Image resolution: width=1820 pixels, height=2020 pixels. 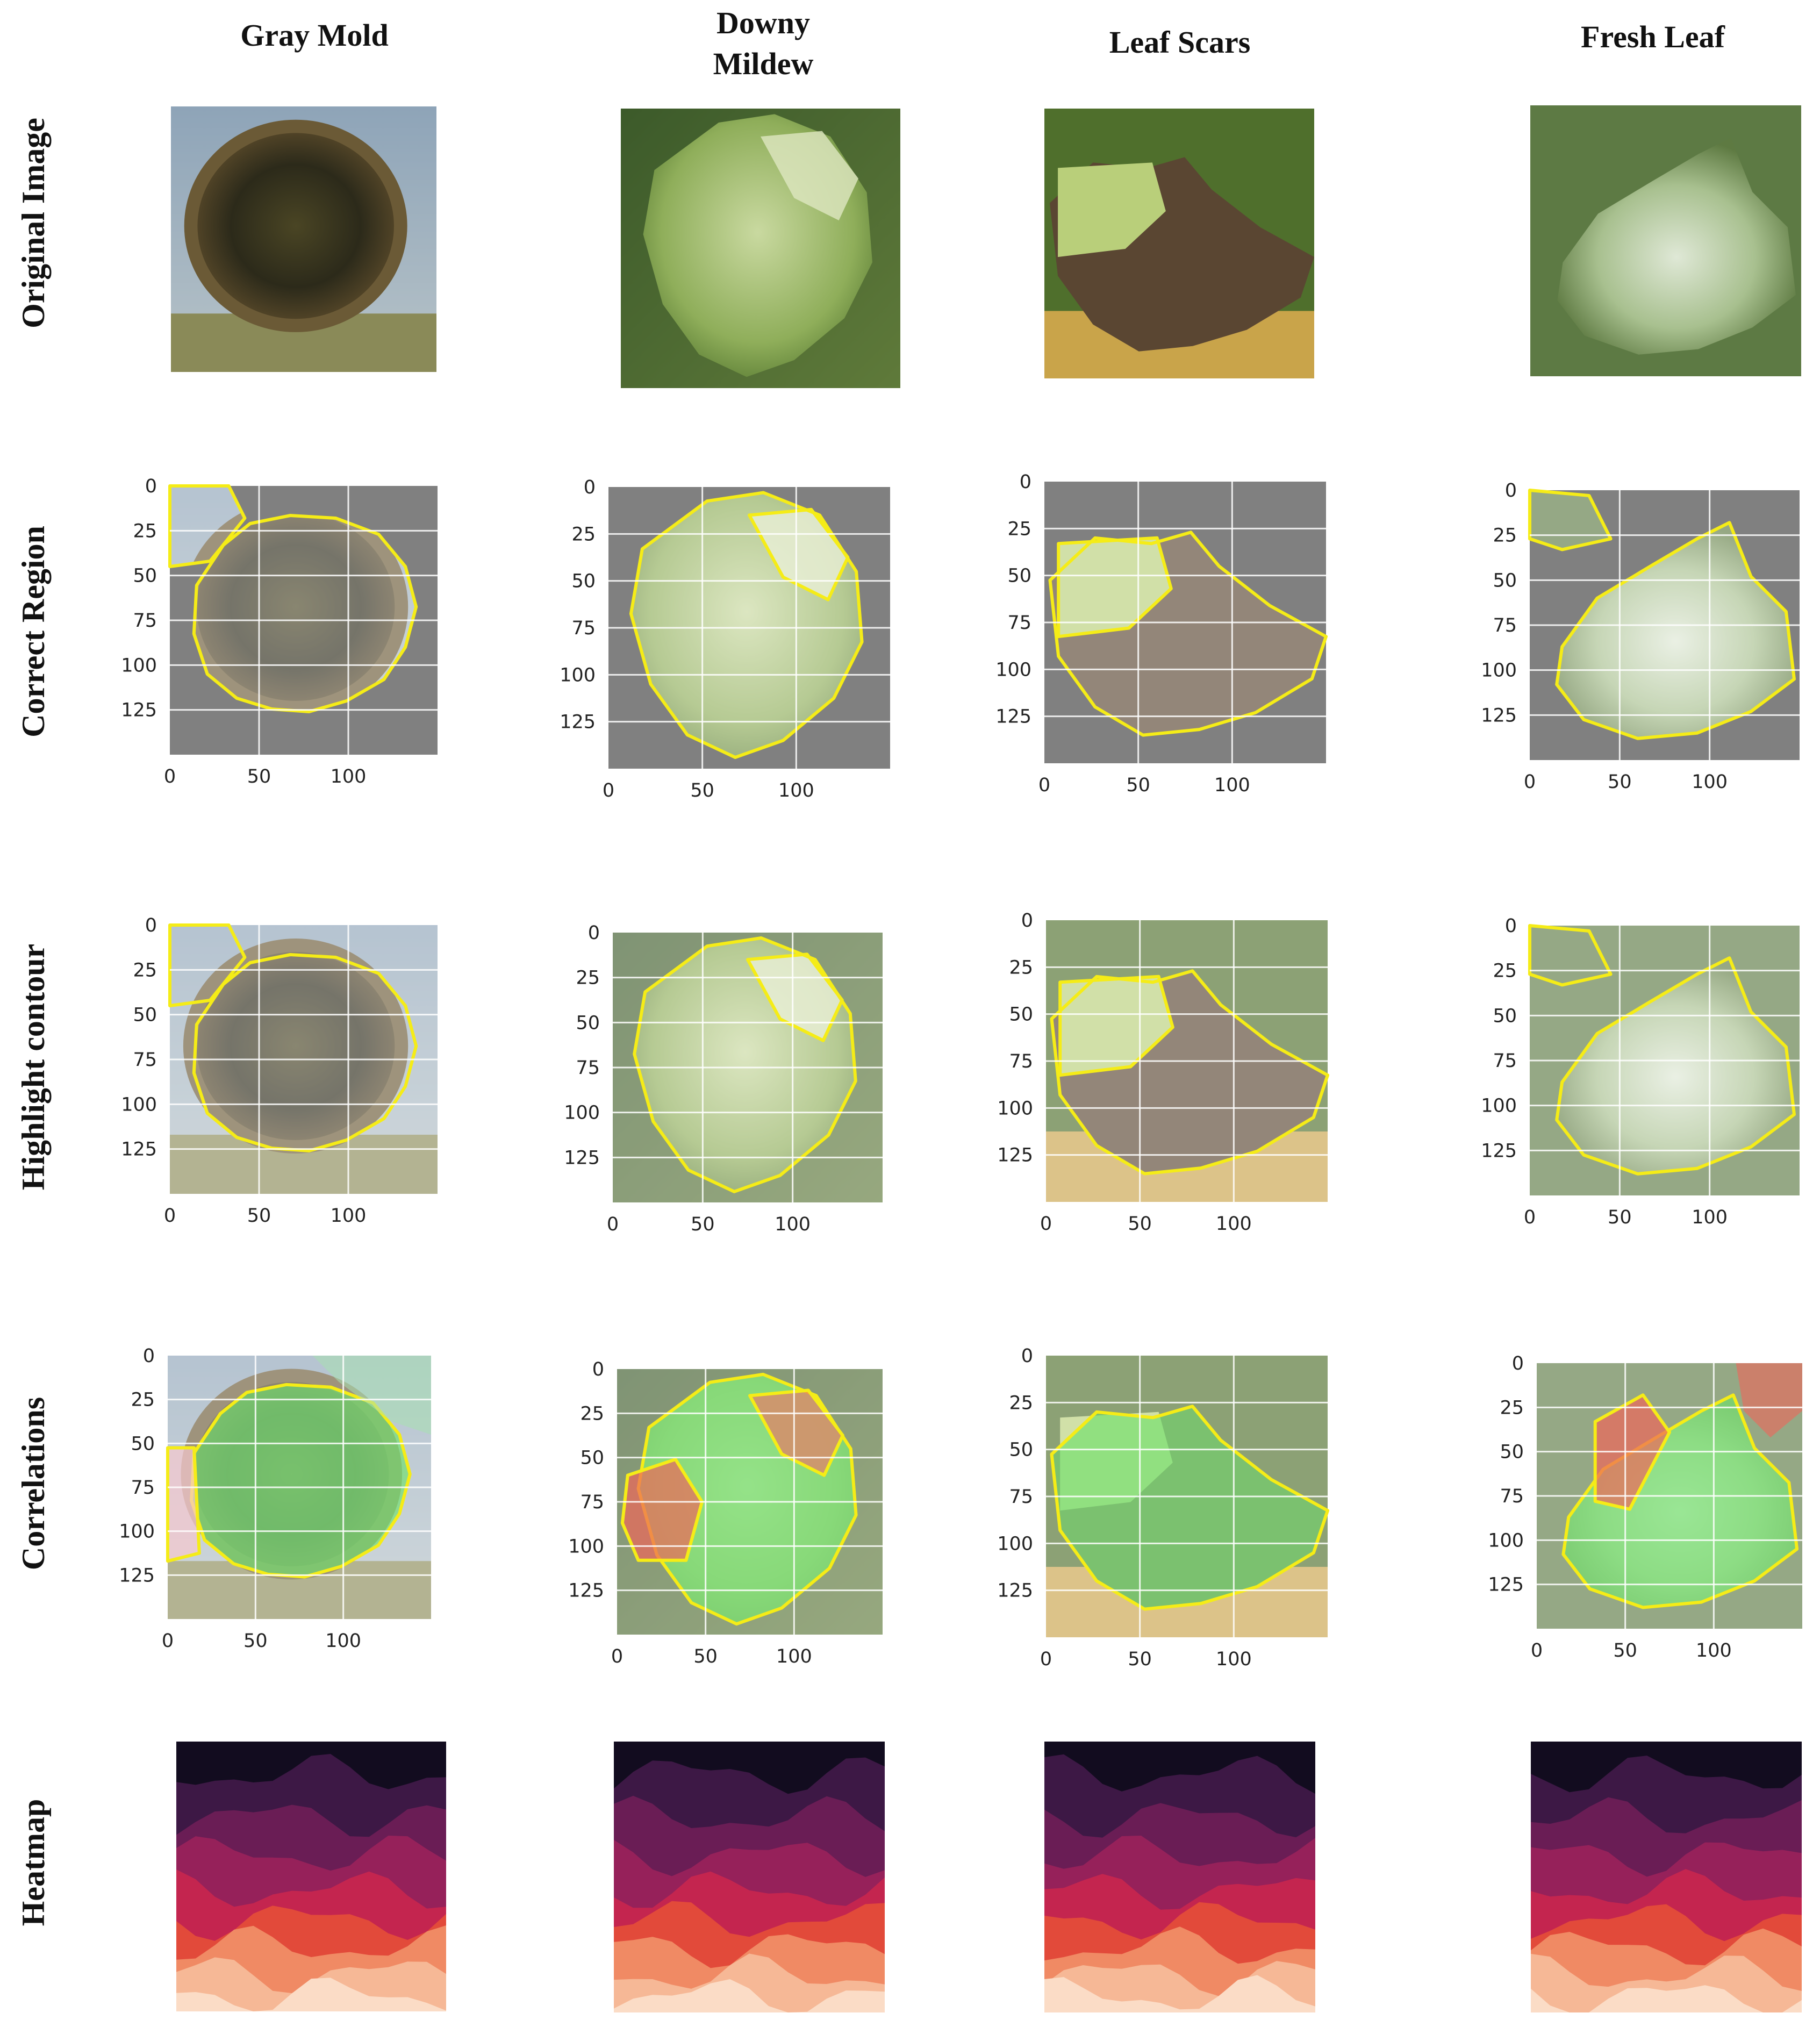 I want to click on column-title: Gray Mold, so click(x=314, y=36).